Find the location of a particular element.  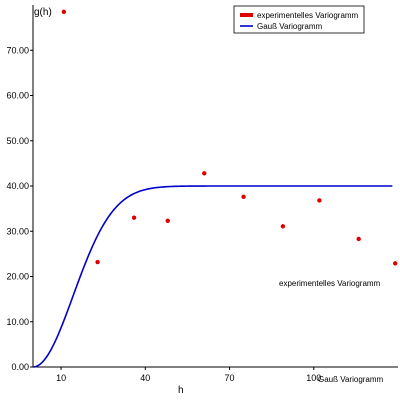

x-axis-label: h is located at coordinates (181, 390).